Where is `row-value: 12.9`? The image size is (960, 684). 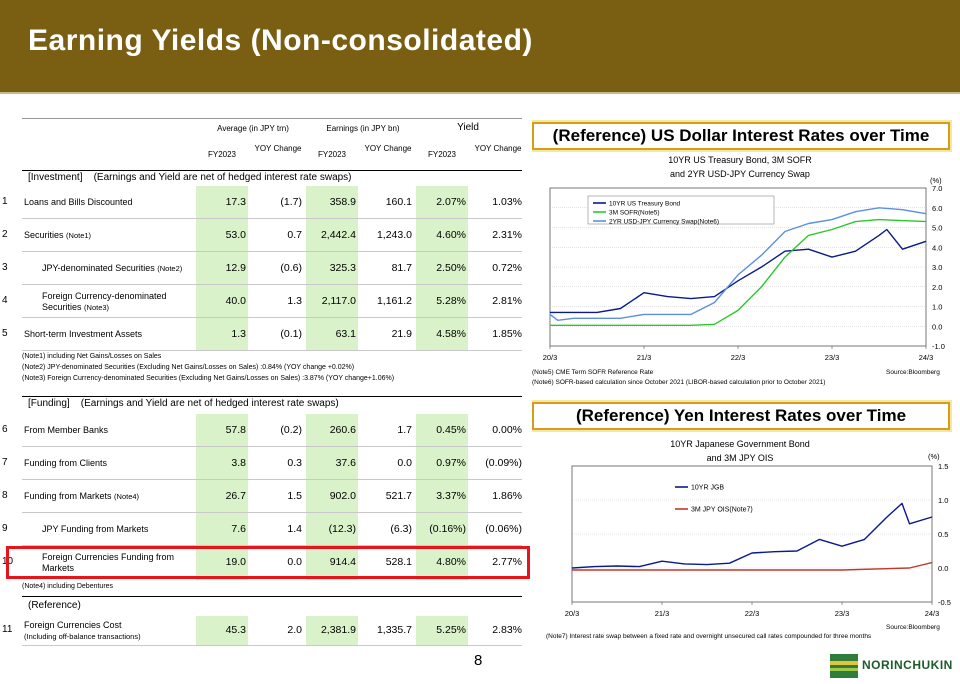 row-value: 12.9 is located at coordinates (235, 267).